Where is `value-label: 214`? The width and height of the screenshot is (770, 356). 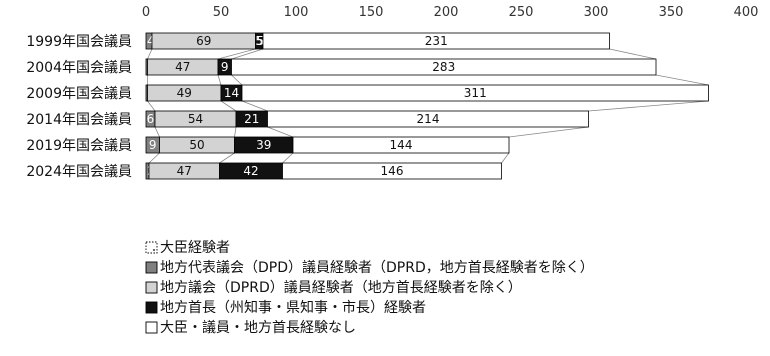
value-label: 214 is located at coordinates (428, 119).